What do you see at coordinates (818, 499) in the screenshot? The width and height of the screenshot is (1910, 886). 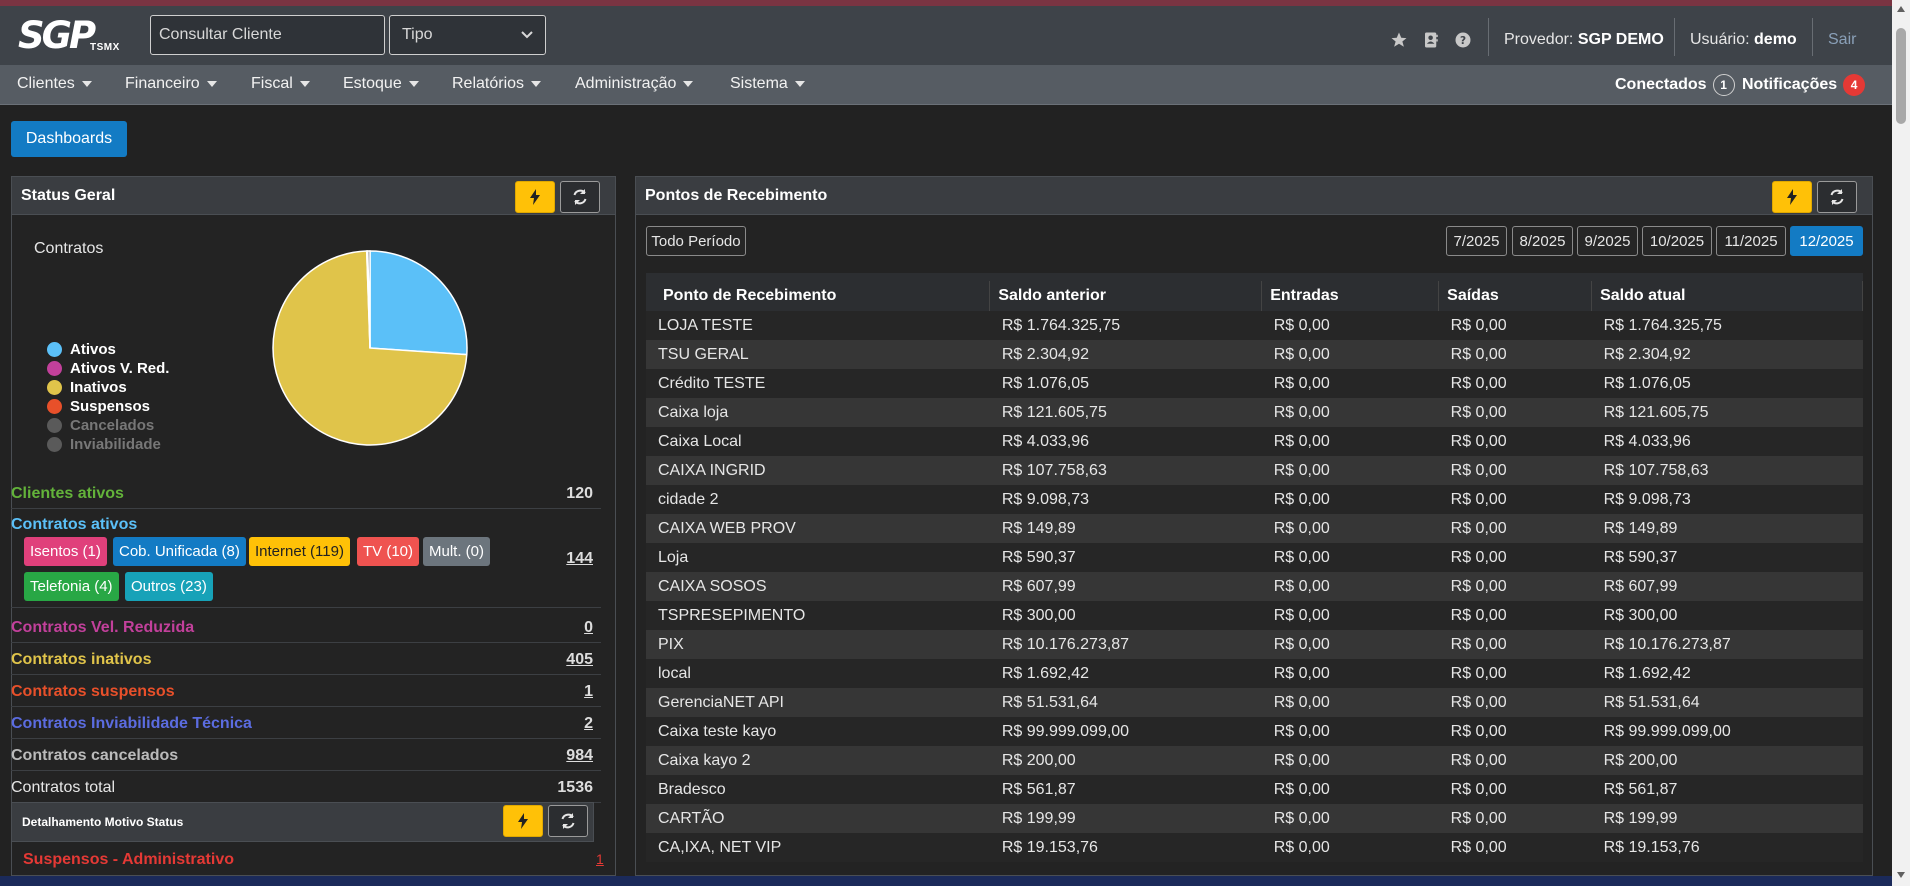 I see `table-cell: cidade 2` at bounding box center [818, 499].